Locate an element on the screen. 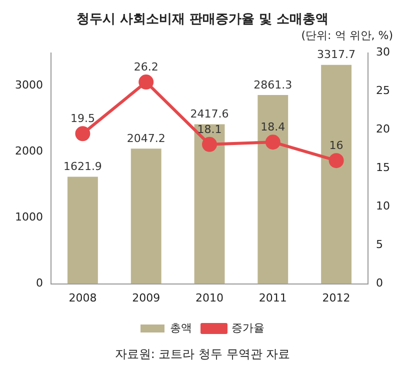 This screenshot has width=405, height=378. y2-tick-label: 0 is located at coordinates (380, 283).